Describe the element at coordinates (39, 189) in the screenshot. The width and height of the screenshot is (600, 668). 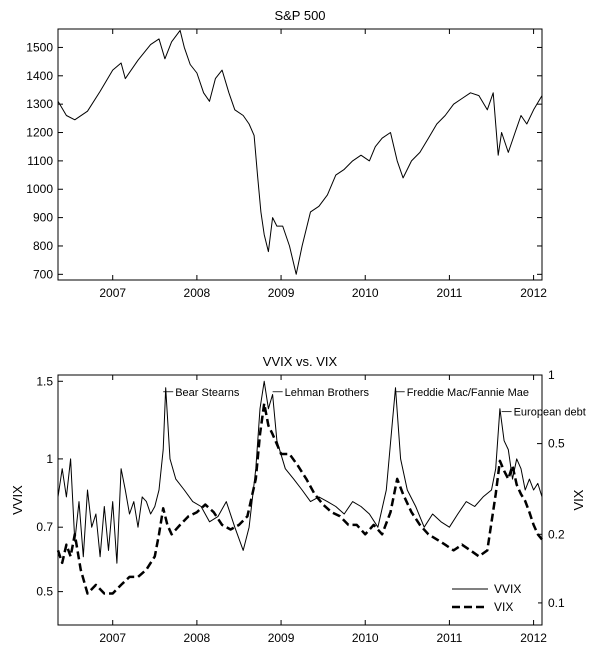
I see `sp500-y-tick-label: 1000` at that location.